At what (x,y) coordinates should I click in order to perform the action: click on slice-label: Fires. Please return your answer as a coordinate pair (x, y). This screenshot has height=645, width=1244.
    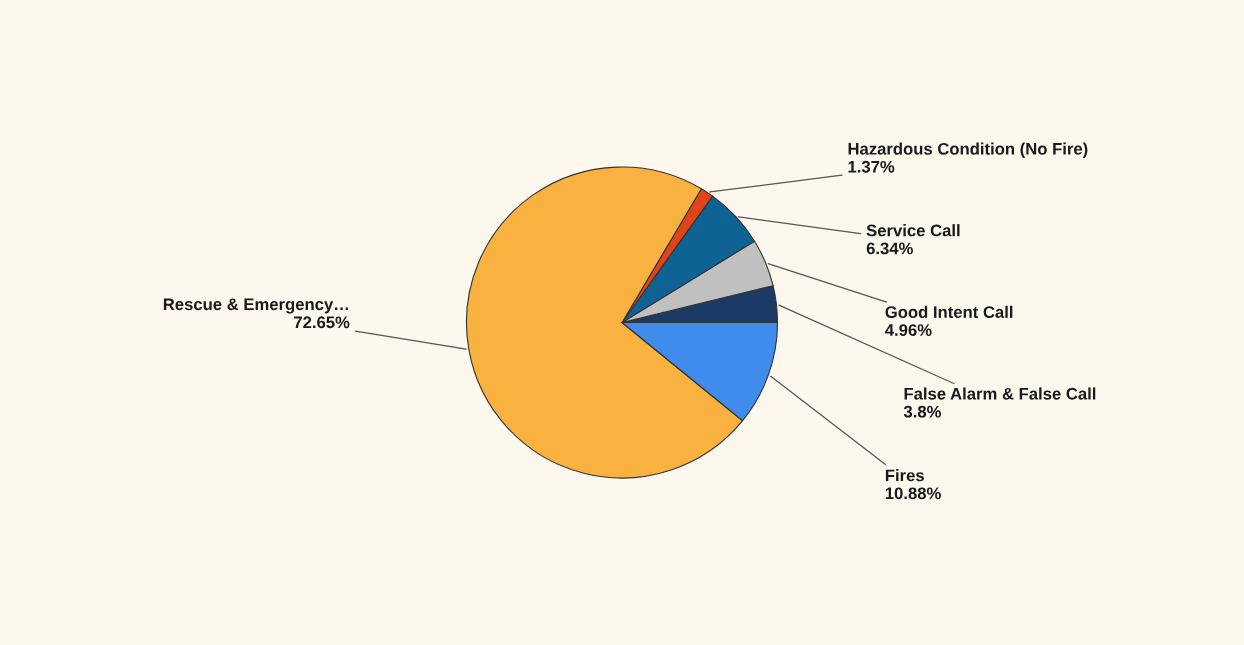
    Looking at the image, I should click on (904, 475).